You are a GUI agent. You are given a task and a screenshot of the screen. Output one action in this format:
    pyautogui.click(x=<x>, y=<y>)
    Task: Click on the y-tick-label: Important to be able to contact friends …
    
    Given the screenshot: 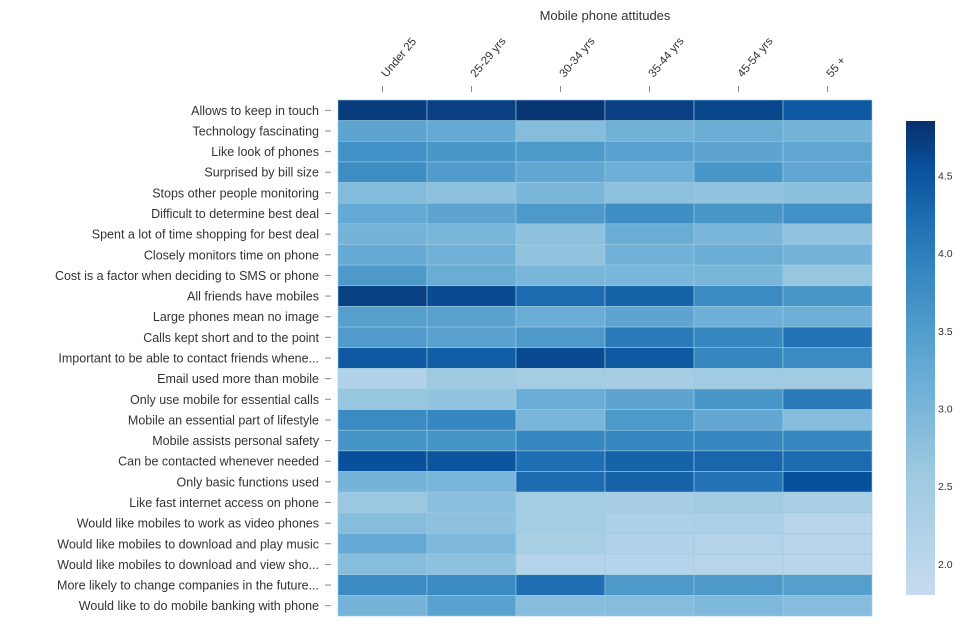 What is the action you would take?
    pyautogui.click(x=188, y=359)
    